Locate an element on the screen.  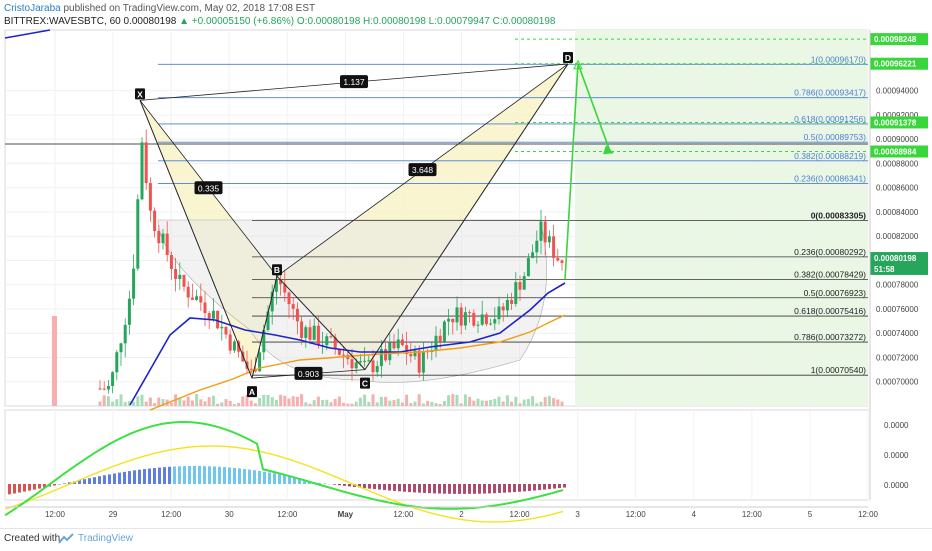
point-label: C is located at coordinates (365, 384).